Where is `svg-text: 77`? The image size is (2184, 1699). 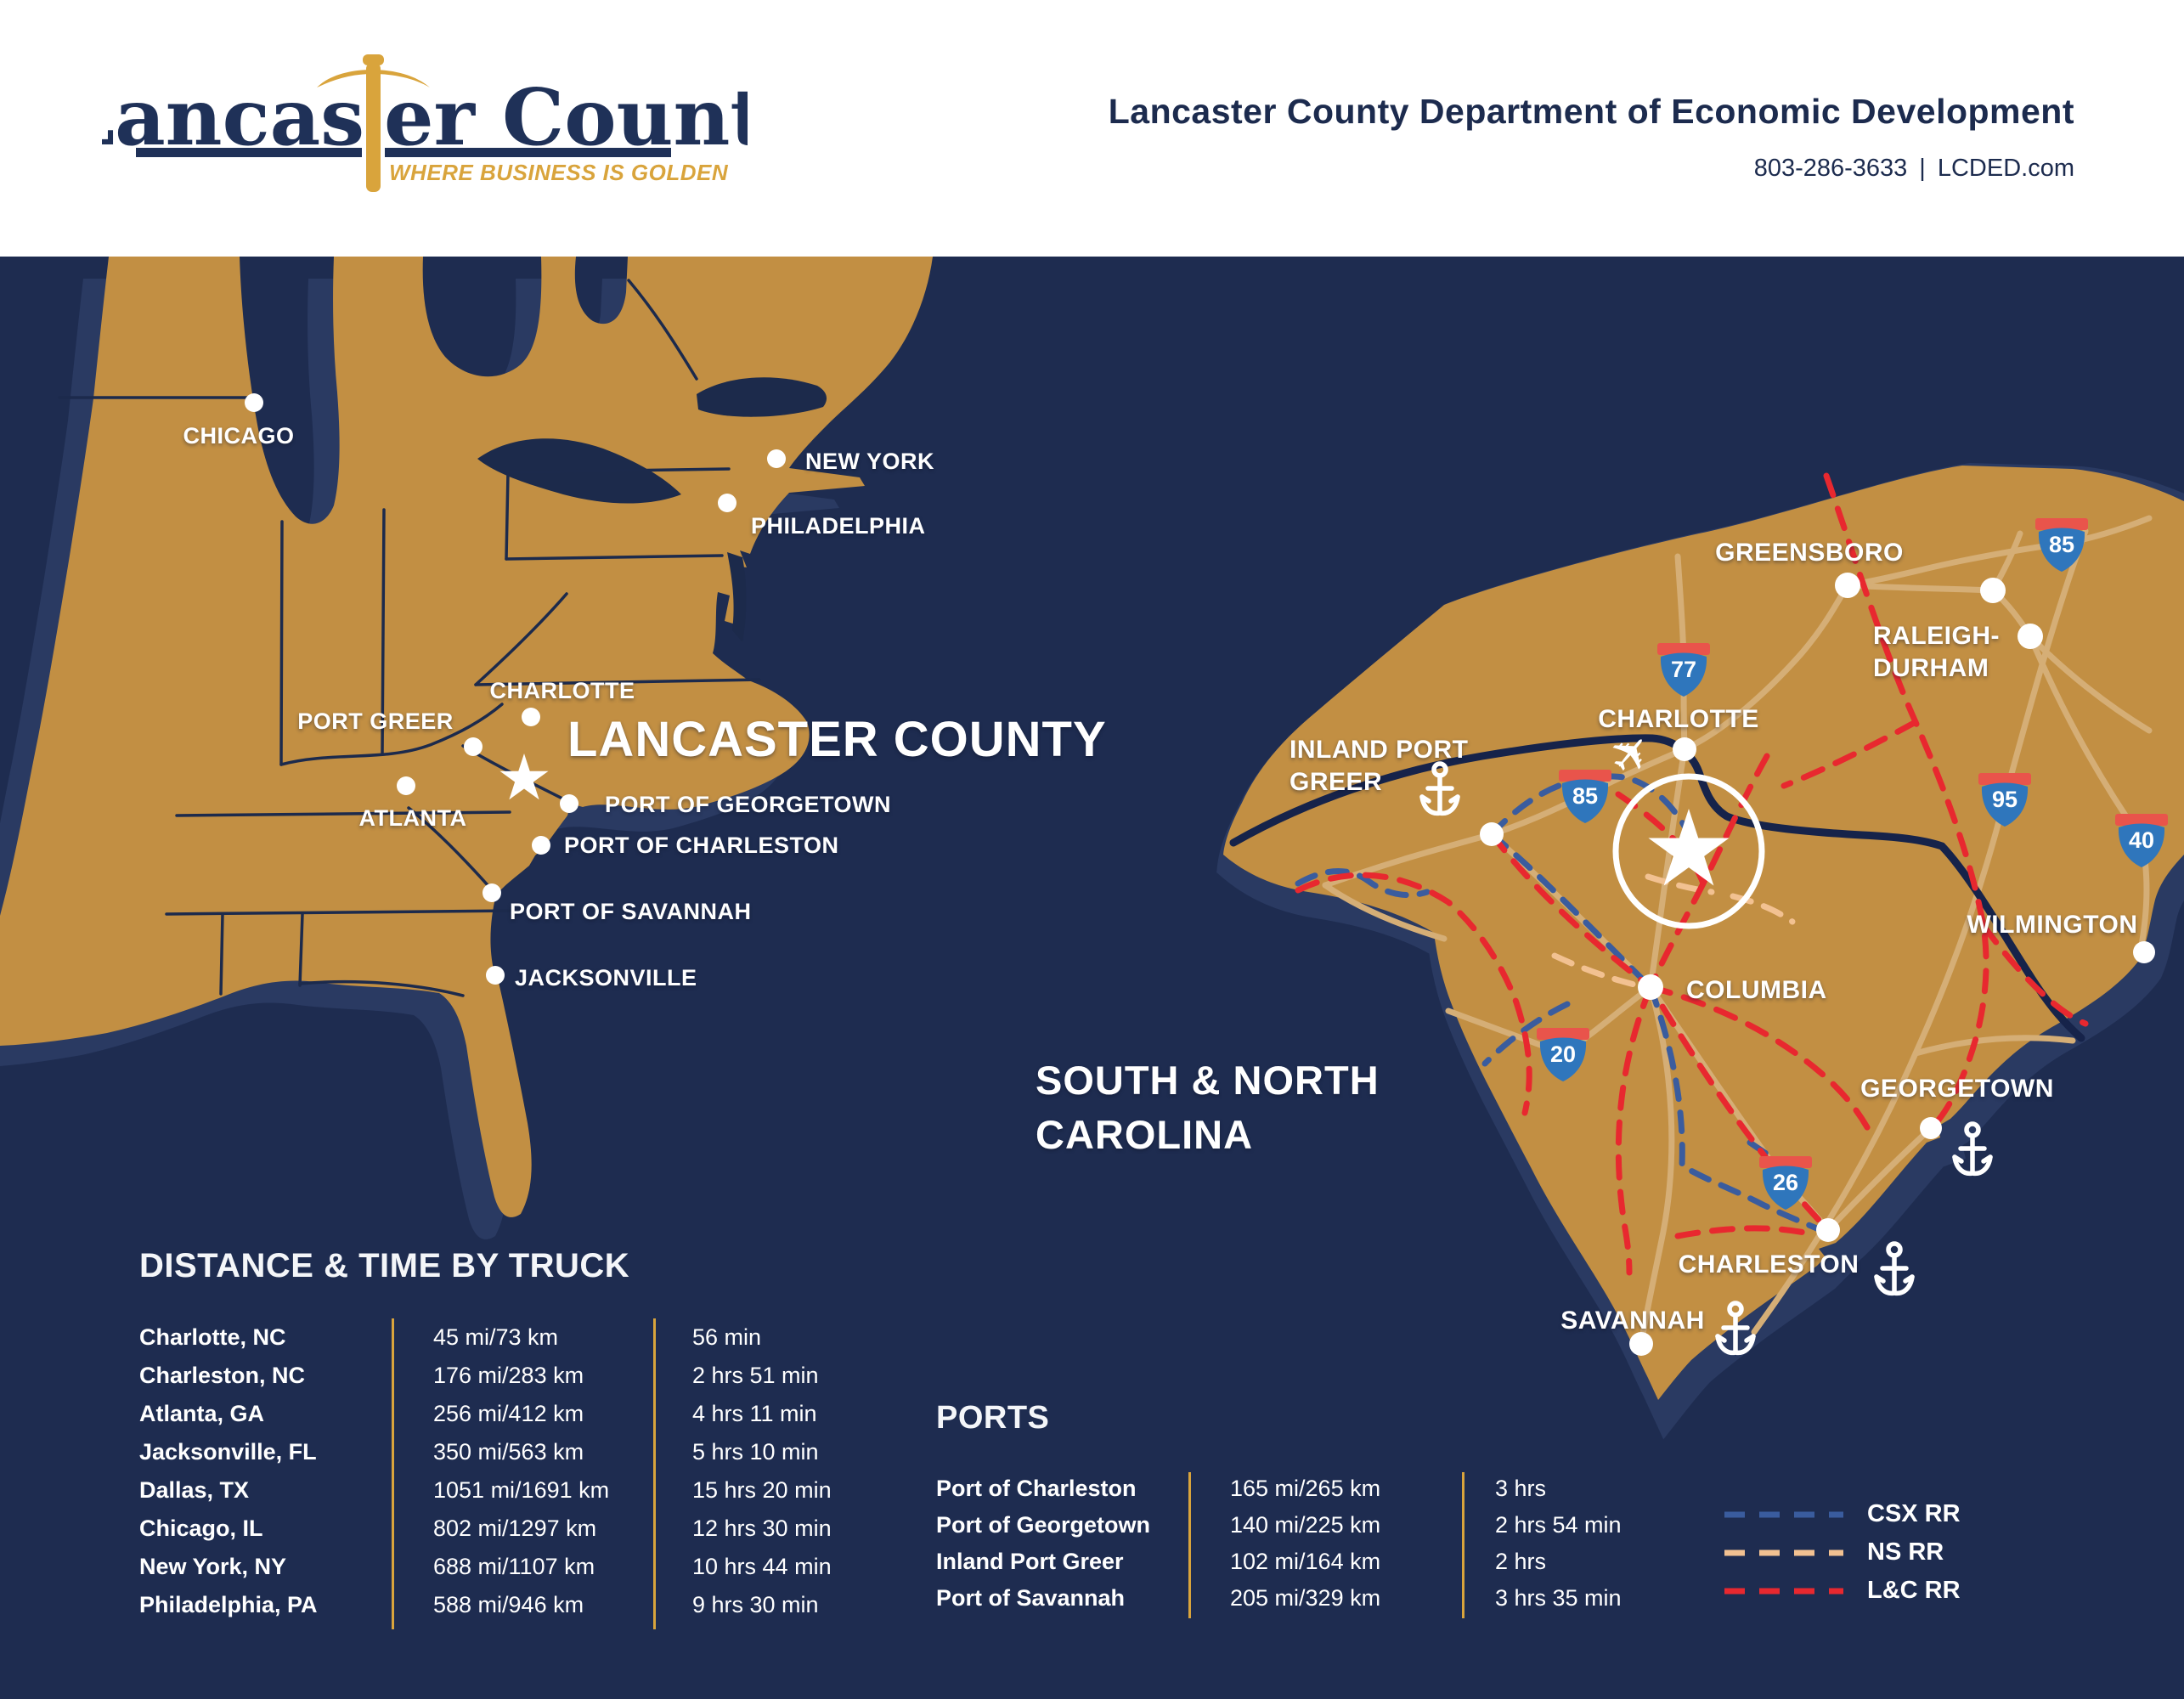
svg-text: 77 is located at coordinates (1683, 669).